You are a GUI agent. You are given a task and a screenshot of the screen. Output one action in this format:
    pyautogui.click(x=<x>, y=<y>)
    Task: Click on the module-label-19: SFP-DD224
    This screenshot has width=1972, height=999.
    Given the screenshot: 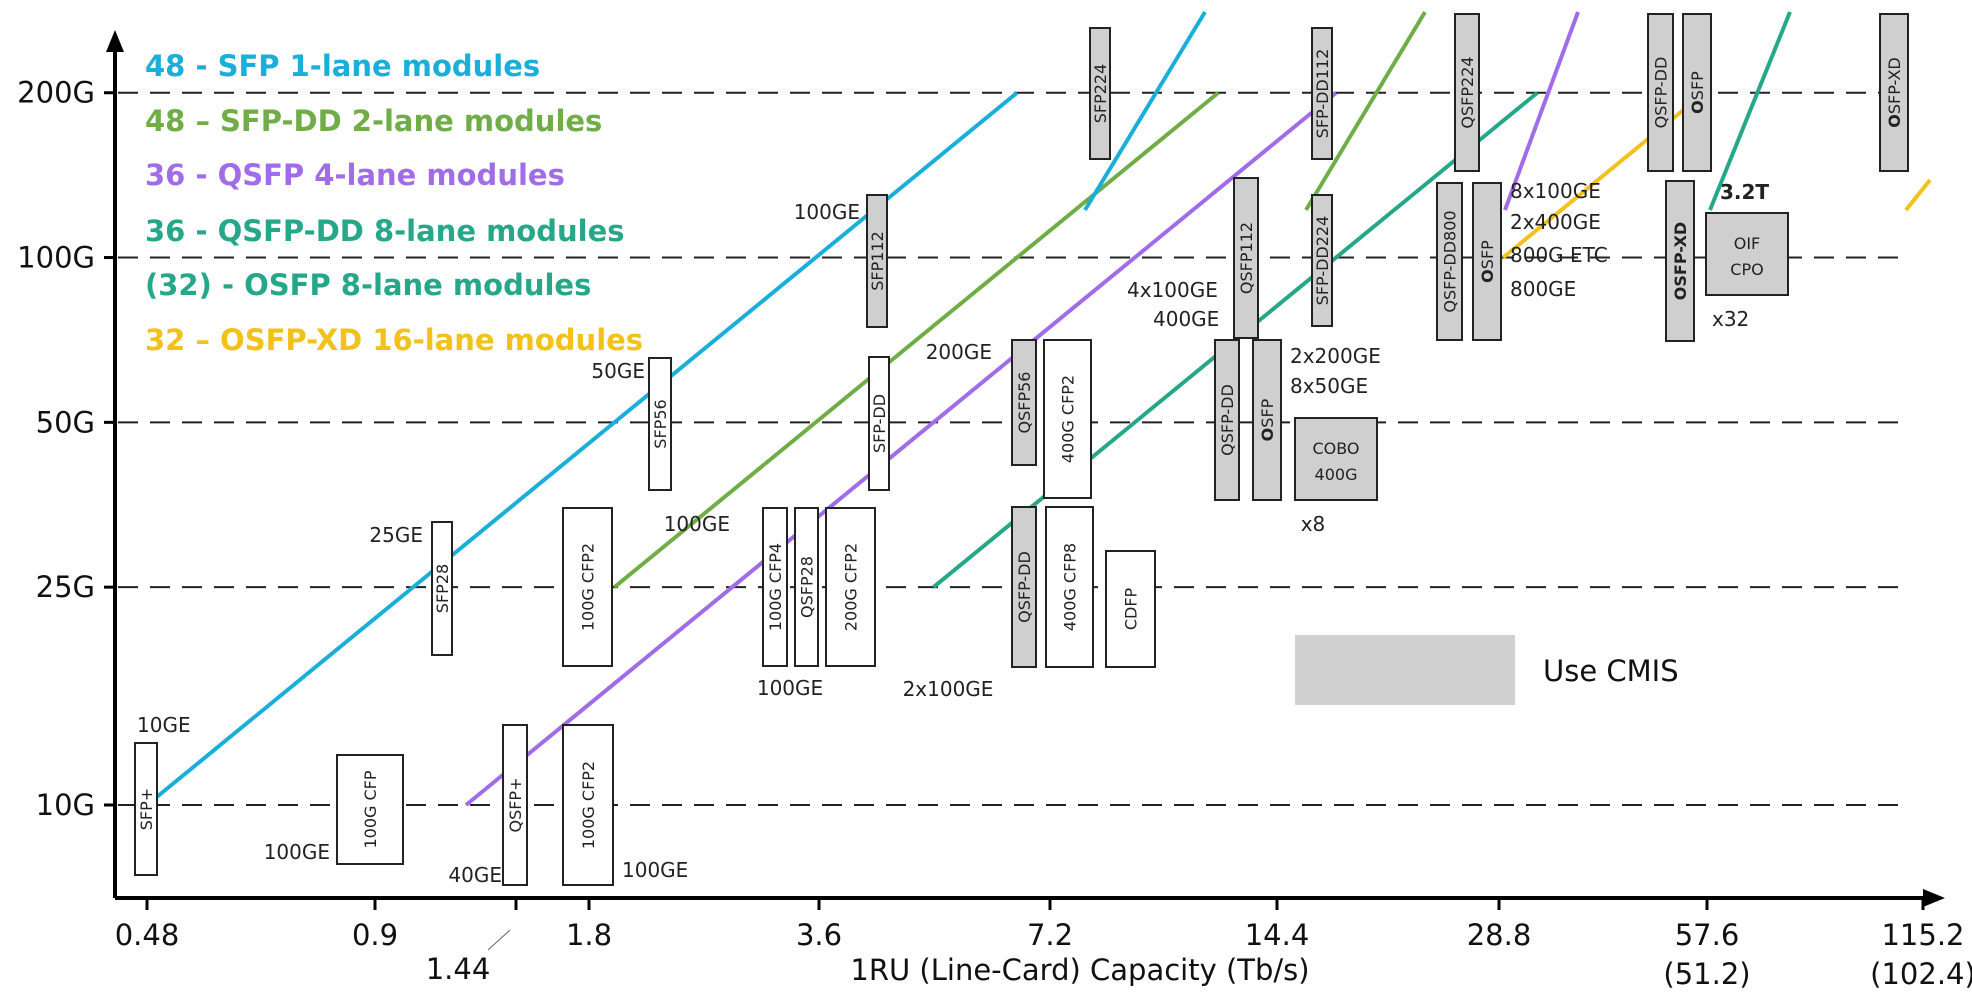 What is the action you would take?
    pyautogui.click(x=1322, y=261)
    